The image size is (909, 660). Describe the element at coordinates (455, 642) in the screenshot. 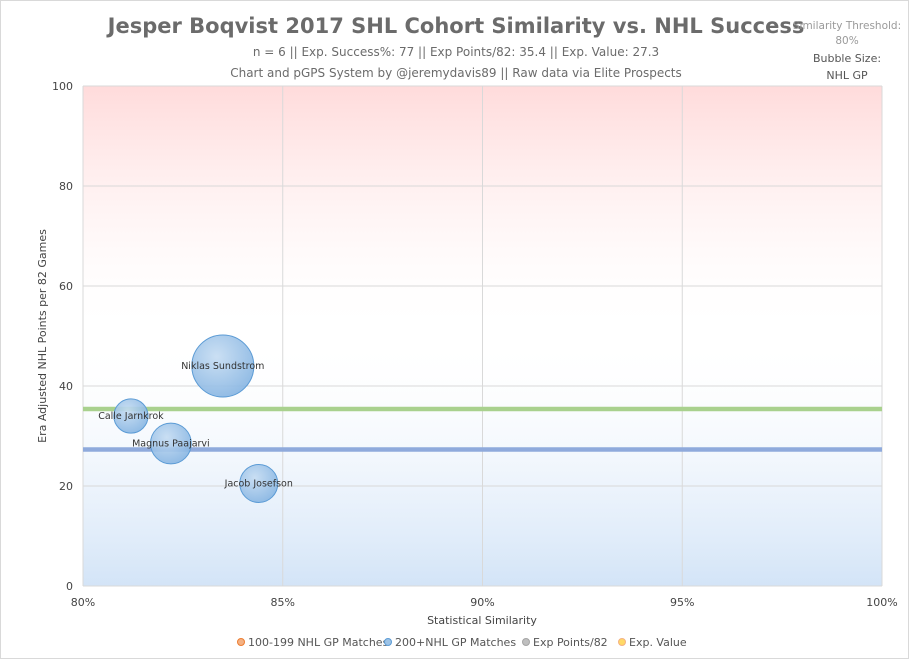

I see `legend-label: 200+NHL GP Matches` at that location.